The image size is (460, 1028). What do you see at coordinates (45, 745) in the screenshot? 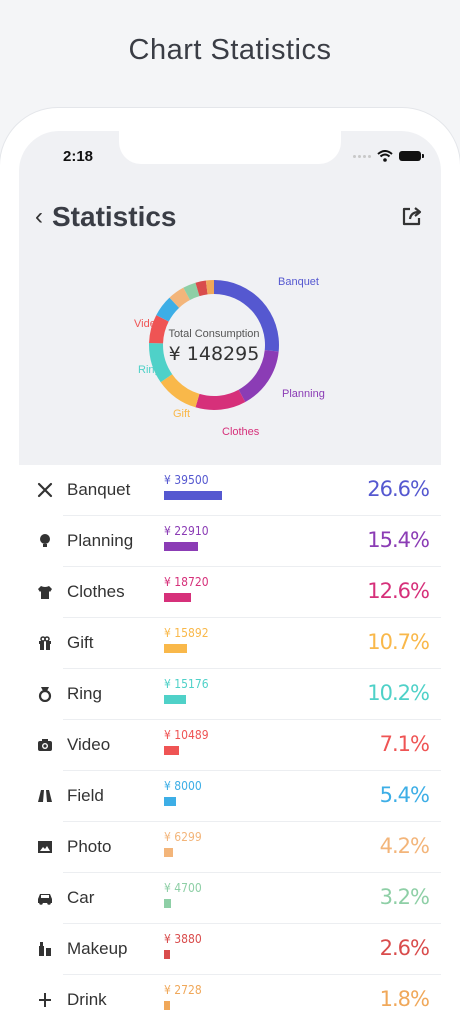
I see `camera-icon` at bounding box center [45, 745].